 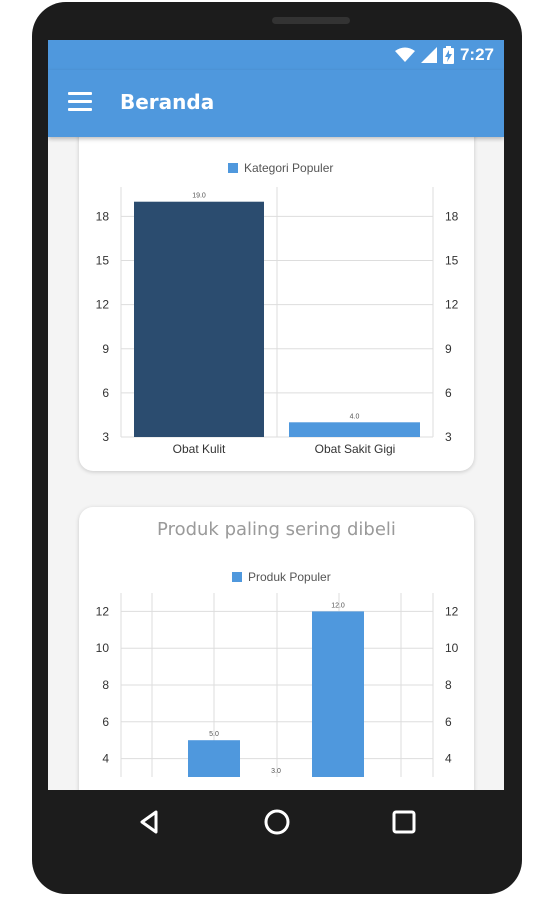 What do you see at coordinates (476, 54) in the screenshot?
I see `status-time: 7:27` at bounding box center [476, 54].